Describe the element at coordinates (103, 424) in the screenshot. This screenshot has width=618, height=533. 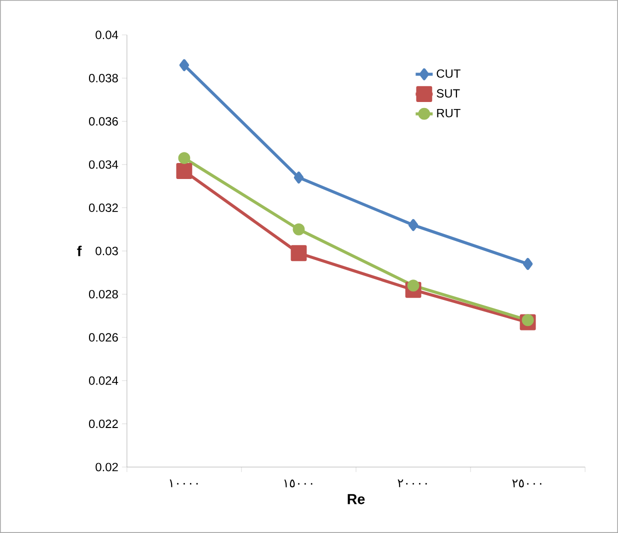
I see `y-tick-label: 0.022` at that location.